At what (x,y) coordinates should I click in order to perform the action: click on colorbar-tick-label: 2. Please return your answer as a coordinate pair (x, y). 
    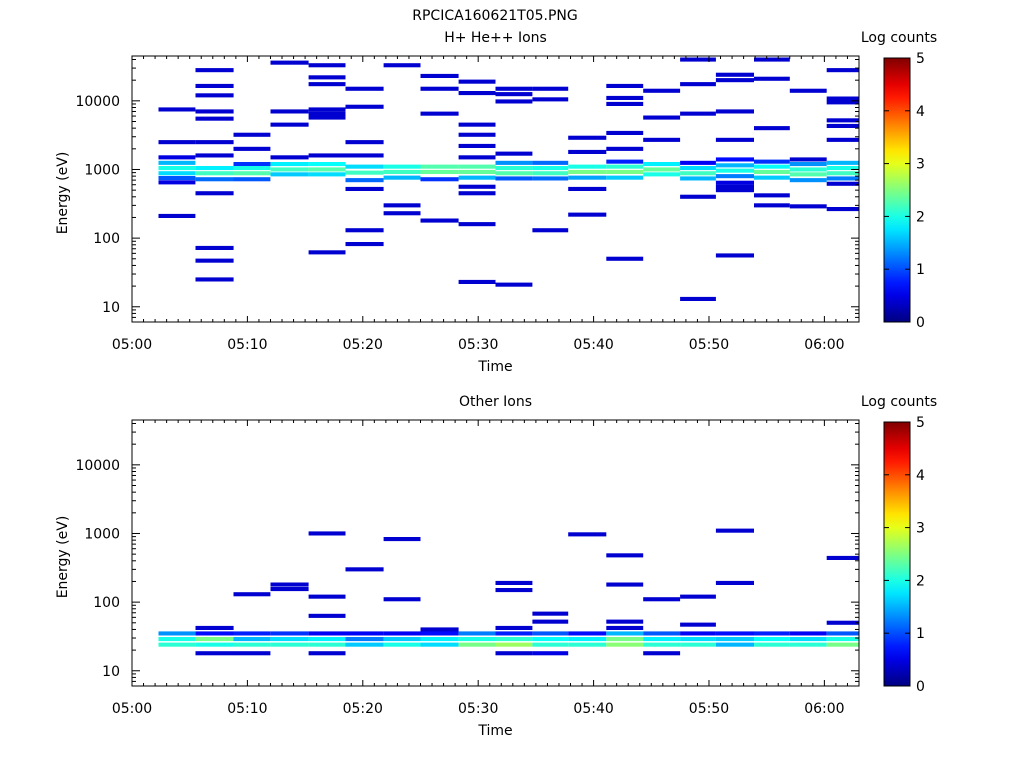
    Looking at the image, I should click on (920, 581).